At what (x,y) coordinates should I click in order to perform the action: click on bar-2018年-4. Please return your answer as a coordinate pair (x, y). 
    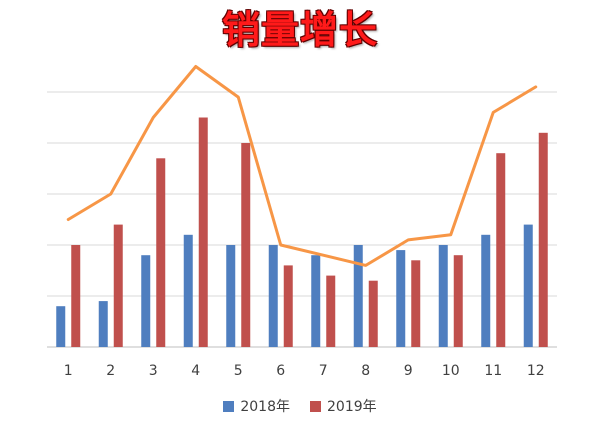
    Looking at the image, I should click on (188, 290).